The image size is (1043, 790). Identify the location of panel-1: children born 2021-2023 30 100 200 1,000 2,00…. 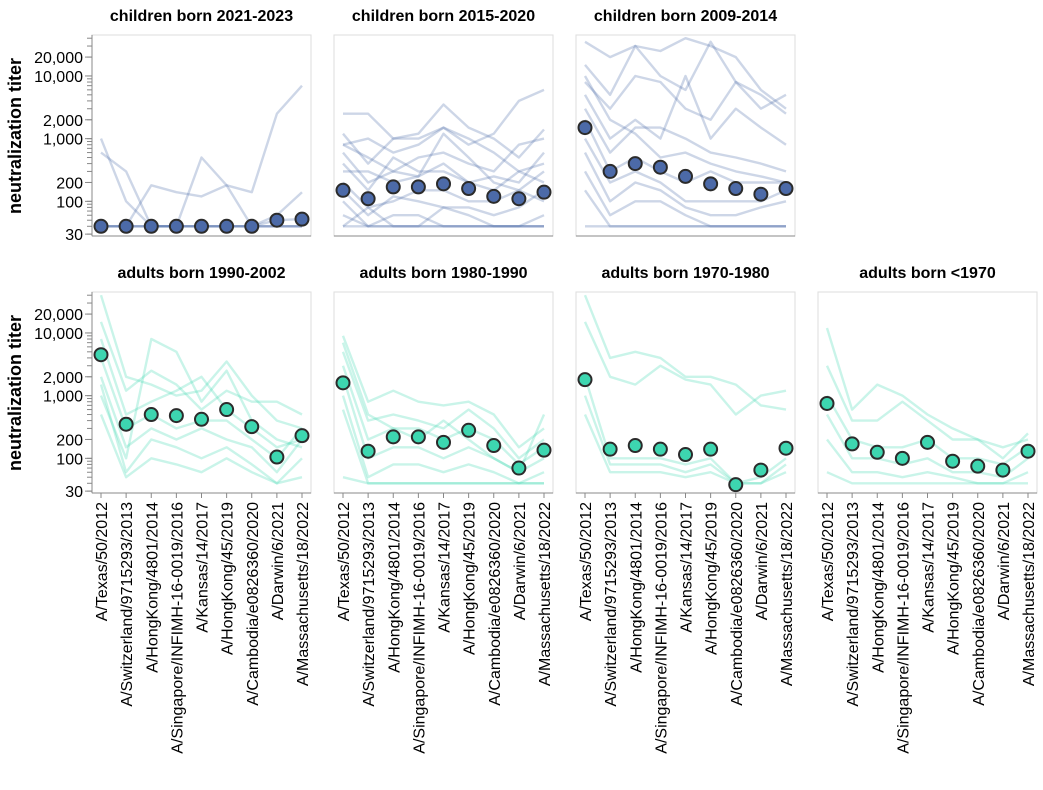
(173, 126).